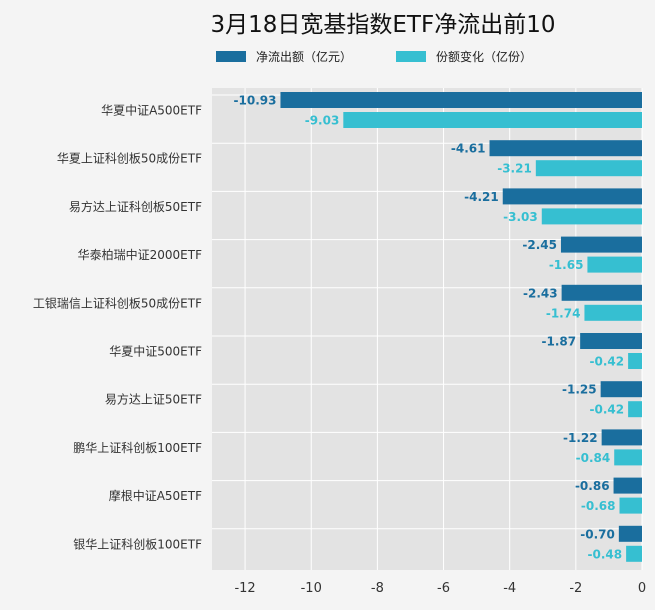  Describe the element at coordinates (642, 588) in the screenshot. I see `x-tick-label: 0` at that location.